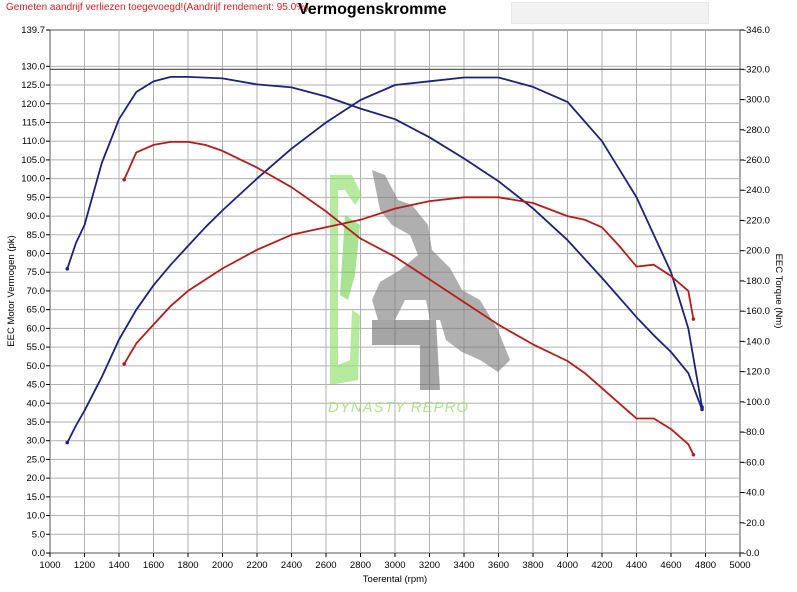 Image resolution: width=797 pixels, height=592 pixels. What do you see at coordinates (756, 281) in the screenshot?
I see `y2-tick-label: -180.0` at bounding box center [756, 281].